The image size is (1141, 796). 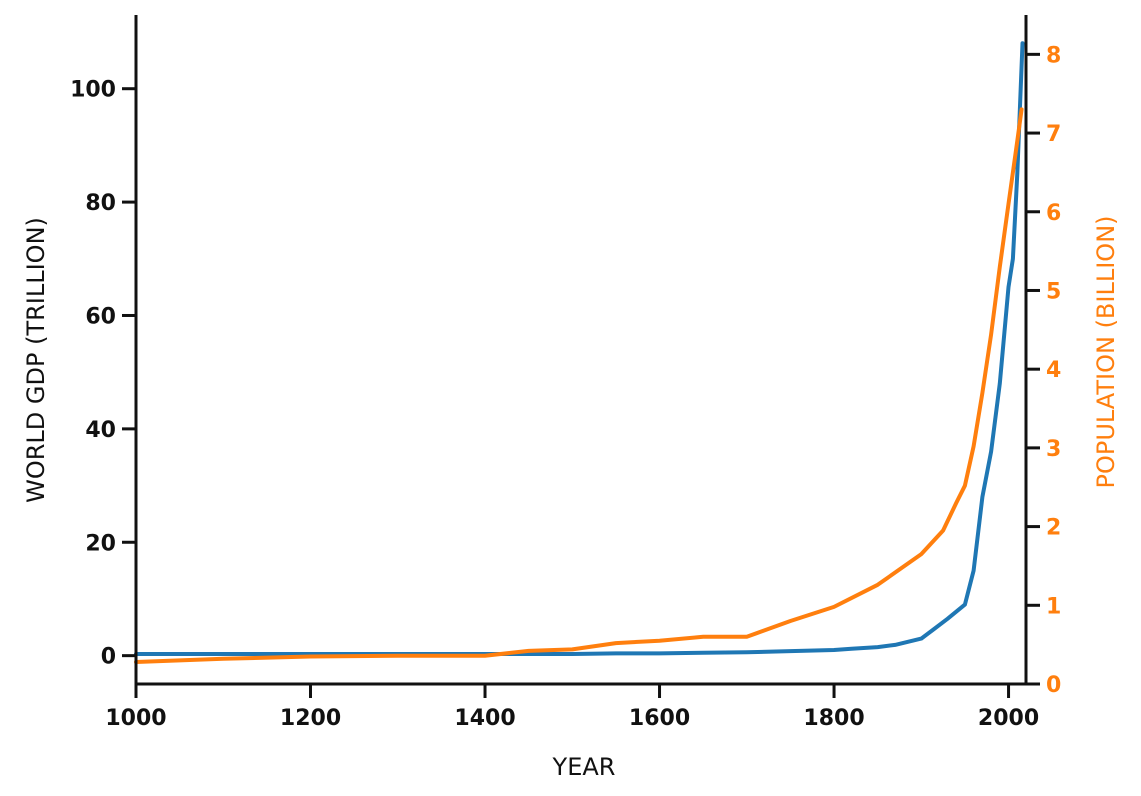 What do you see at coordinates (1053, 134) in the screenshot?
I see `right-tick-label: 7` at bounding box center [1053, 134].